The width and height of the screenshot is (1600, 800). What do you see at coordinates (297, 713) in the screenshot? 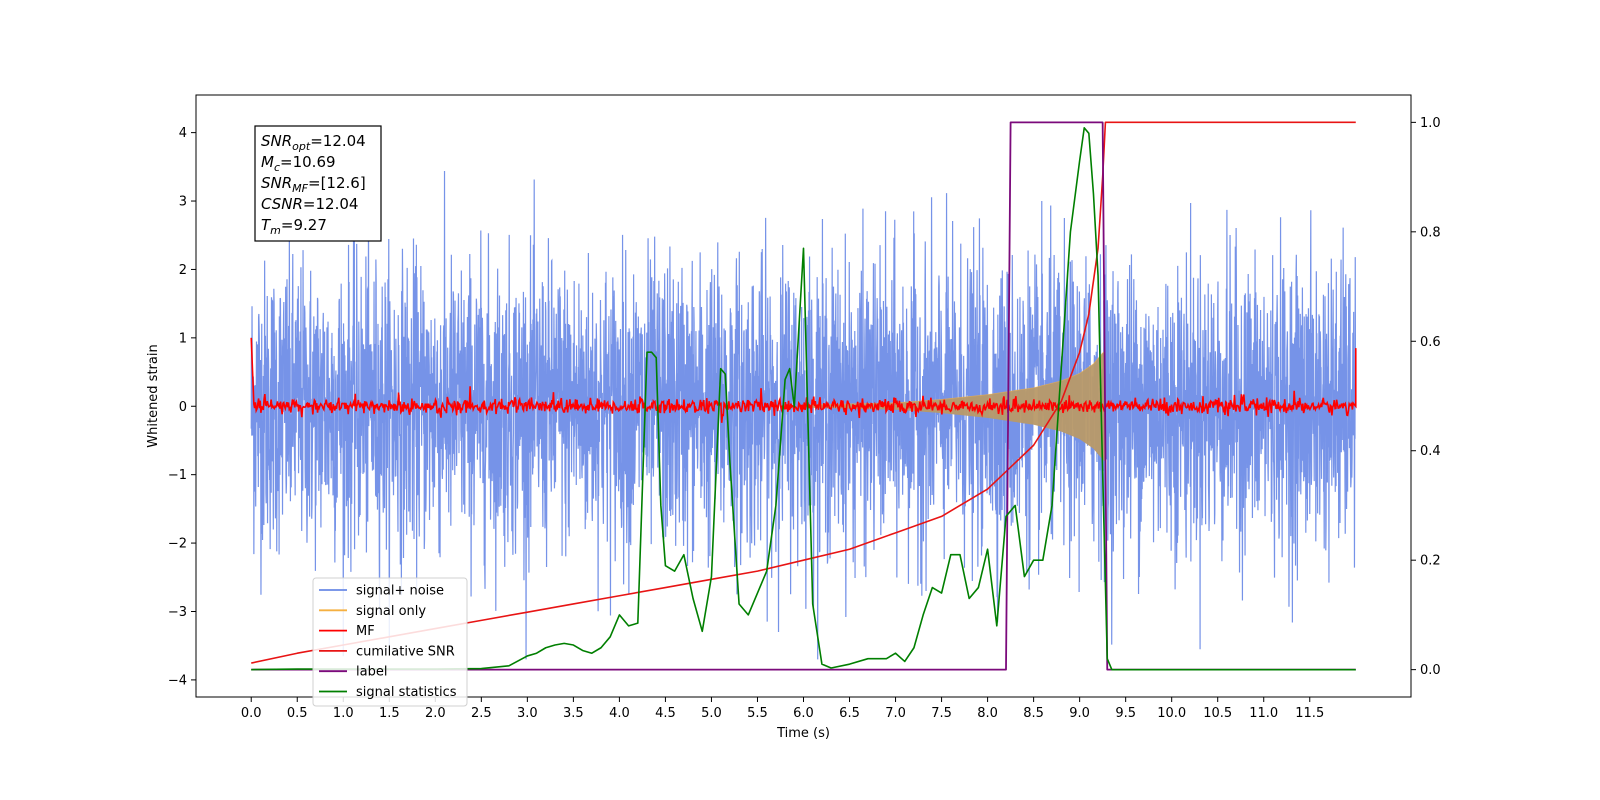
I see `x-tick-label: 0.5` at bounding box center [297, 713].